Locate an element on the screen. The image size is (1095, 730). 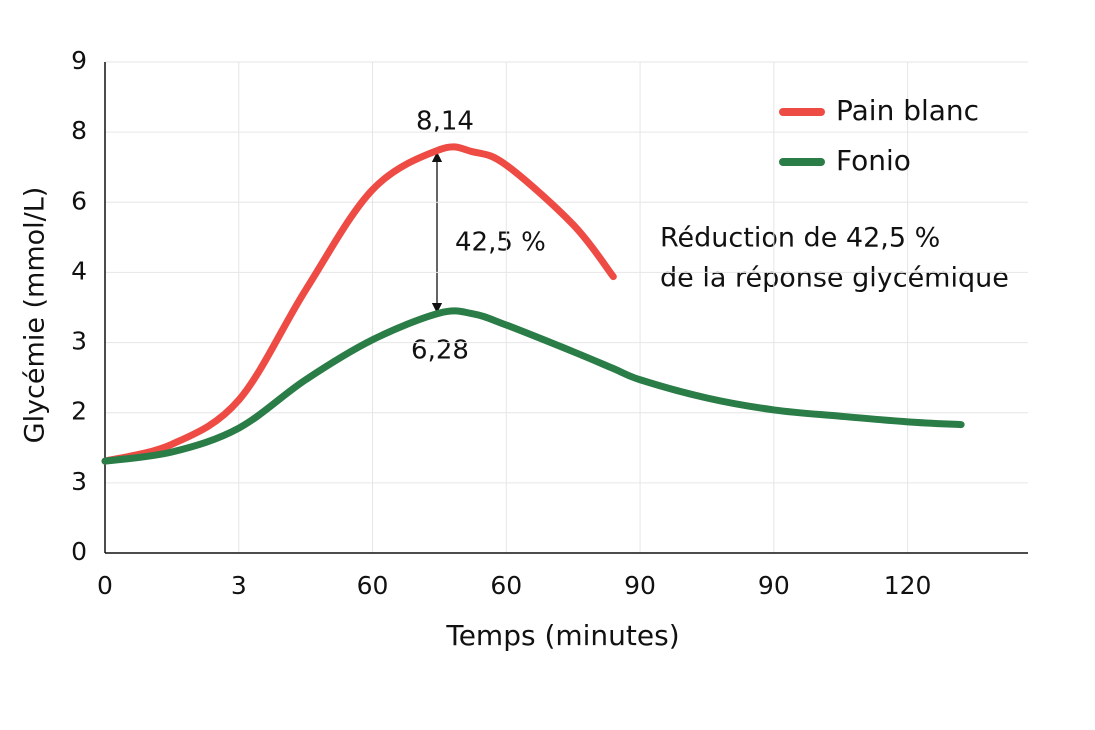
y-tick-label: 6 is located at coordinates (79, 200).